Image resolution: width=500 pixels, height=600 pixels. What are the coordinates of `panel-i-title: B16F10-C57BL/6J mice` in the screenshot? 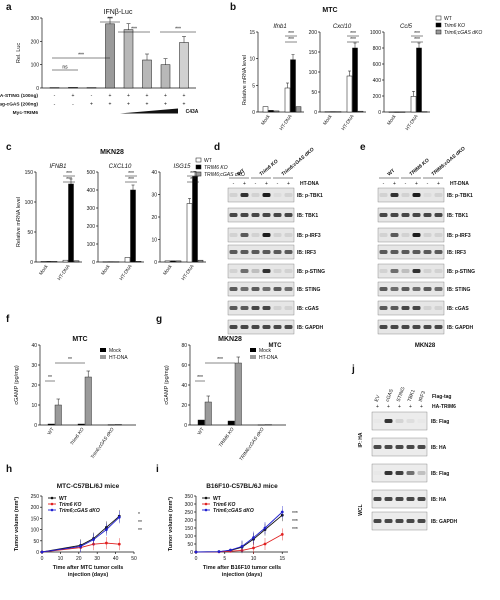 It's located at (242, 486).